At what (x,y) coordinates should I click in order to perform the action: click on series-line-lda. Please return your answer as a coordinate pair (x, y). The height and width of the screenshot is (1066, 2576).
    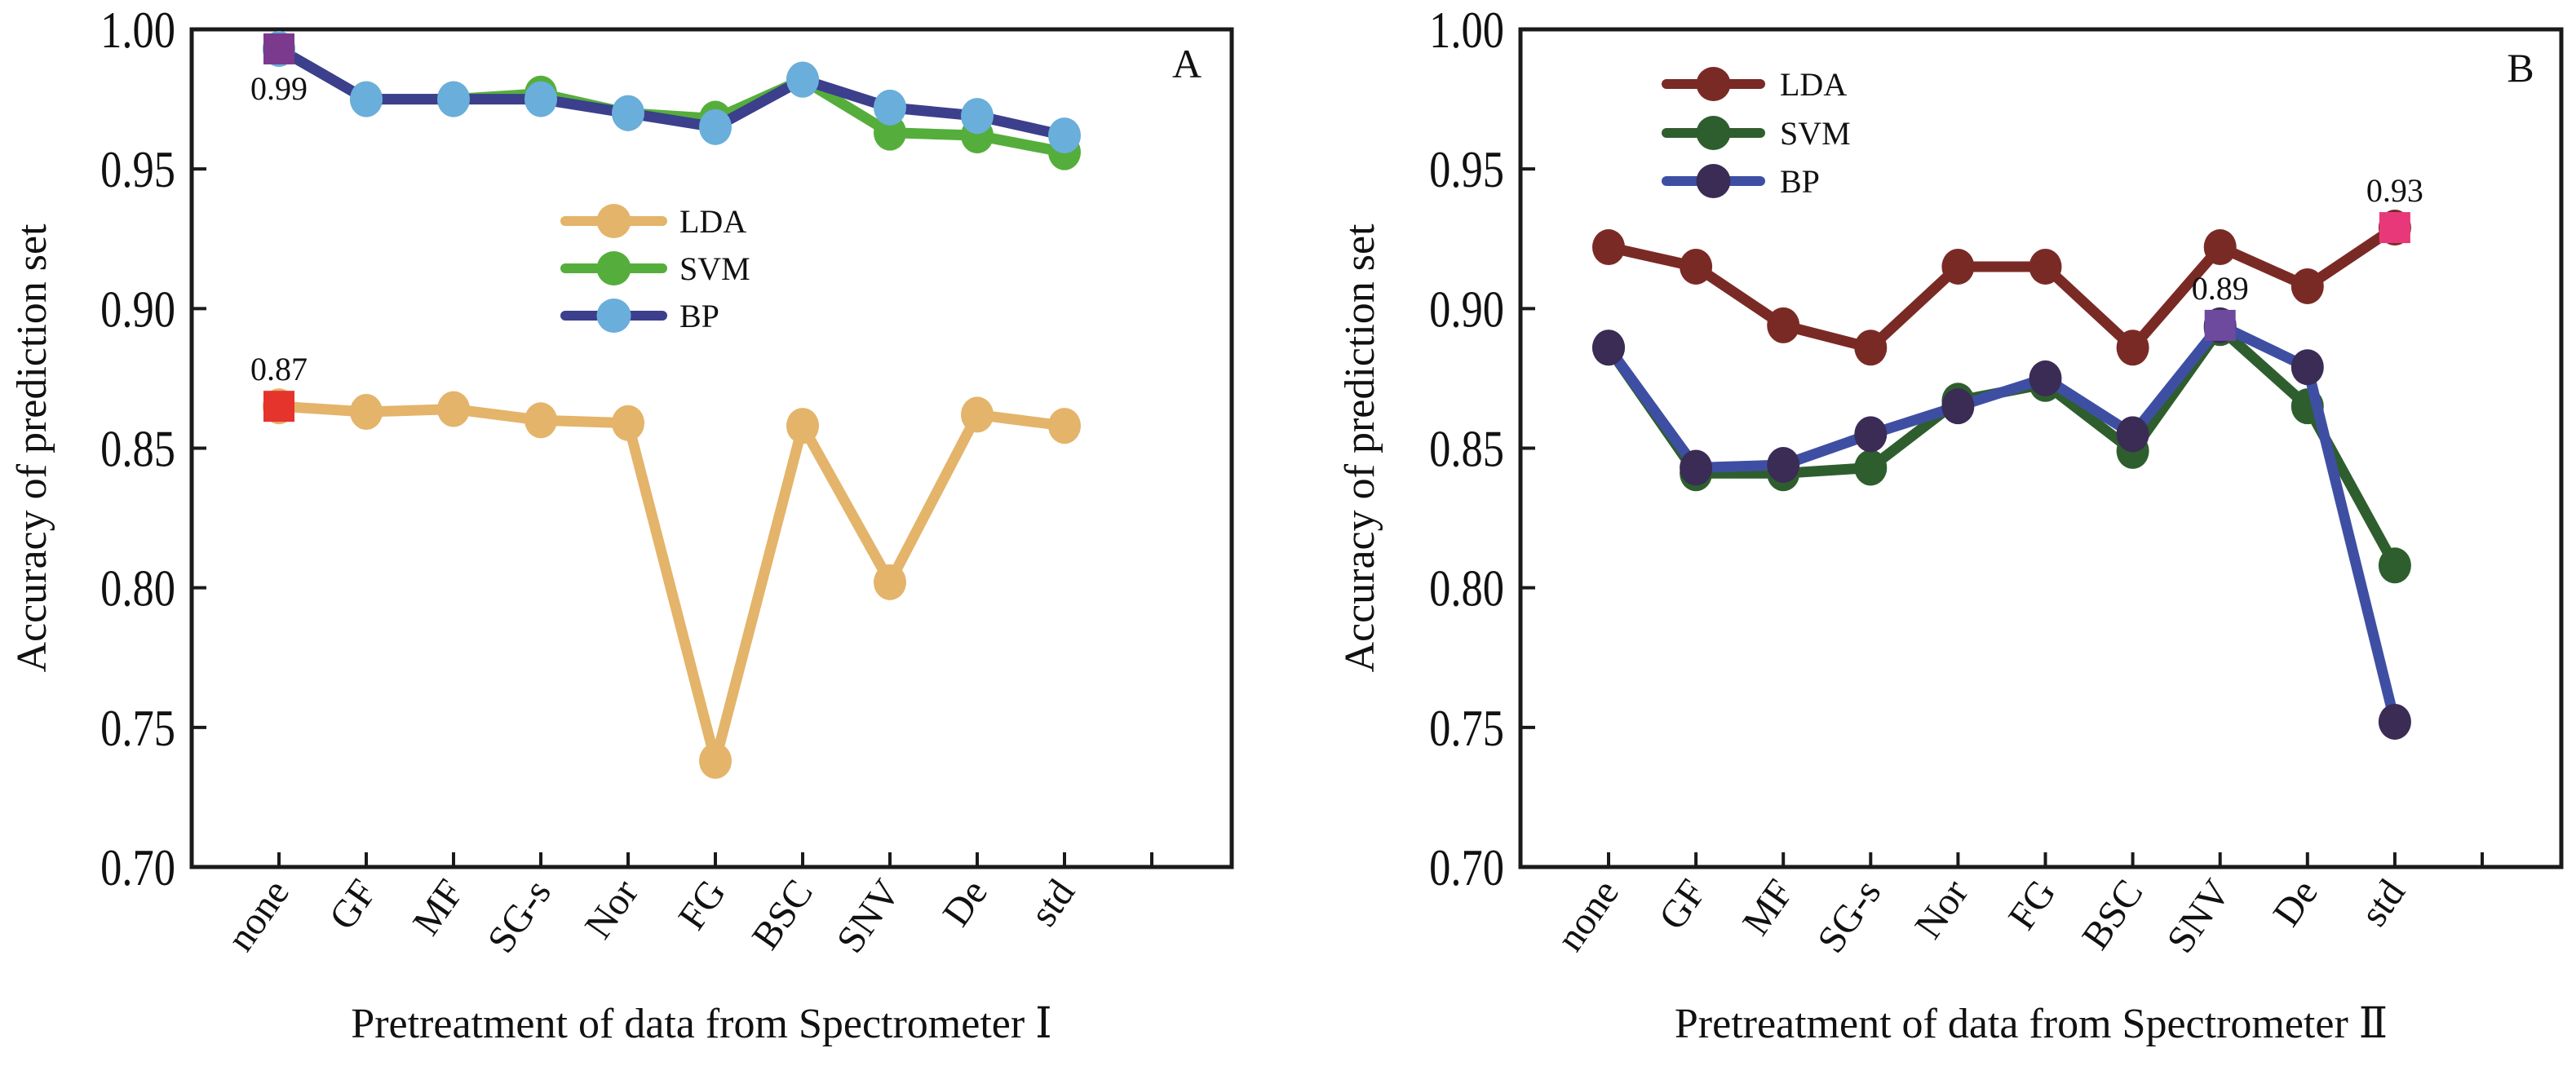
    Looking at the image, I should click on (2002, 287).